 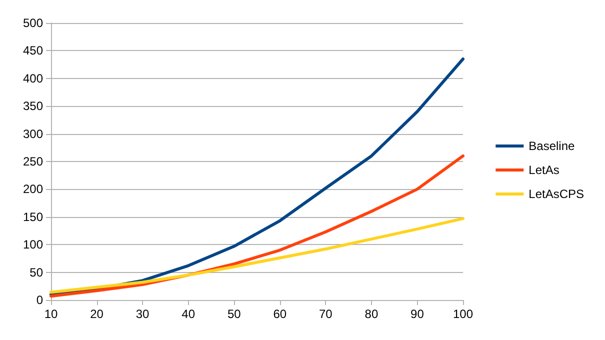 I want to click on x-tick-label: 70, so click(x=325, y=314).